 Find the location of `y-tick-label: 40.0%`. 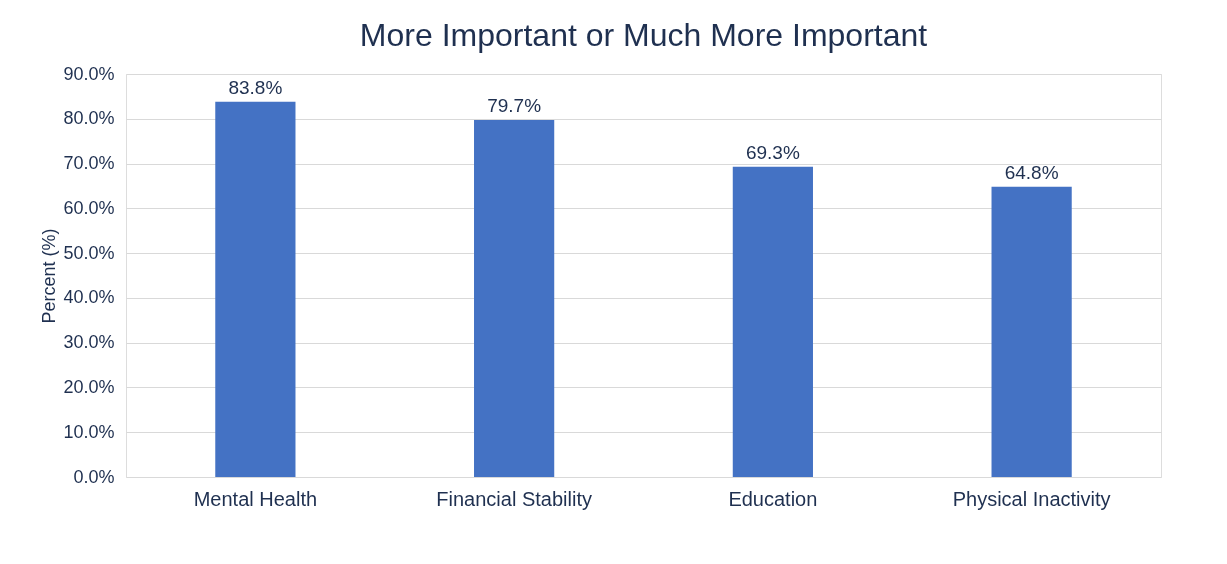

y-tick-label: 40.0% is located at coordinates (89, 297).